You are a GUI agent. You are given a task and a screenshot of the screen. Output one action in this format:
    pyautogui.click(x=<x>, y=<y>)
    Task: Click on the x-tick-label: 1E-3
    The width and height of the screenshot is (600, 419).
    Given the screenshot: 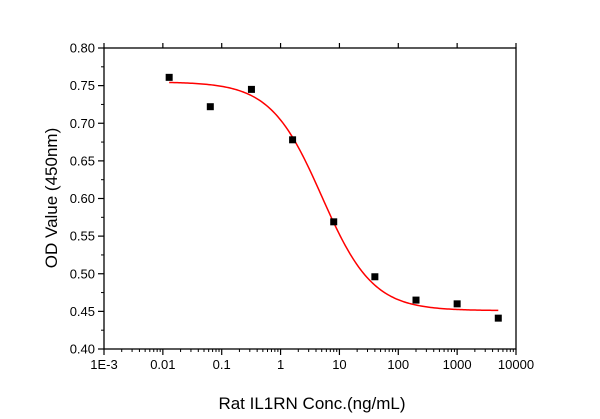 What is the action you would take?
    pyautogui.click(x=103, y=364)
    